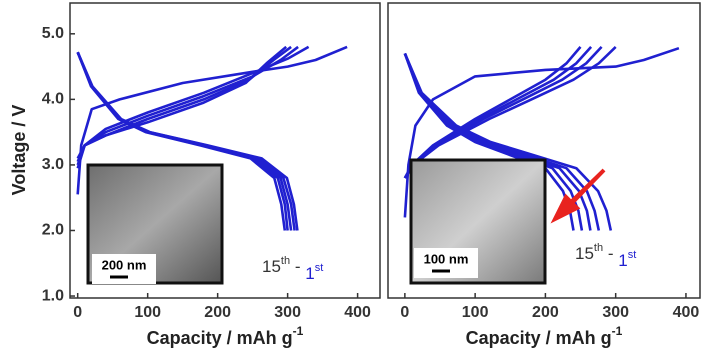 The height and width of the screenshot is (354, 710). I want to click on y-tick-label: 1.0, so click(53, 295).